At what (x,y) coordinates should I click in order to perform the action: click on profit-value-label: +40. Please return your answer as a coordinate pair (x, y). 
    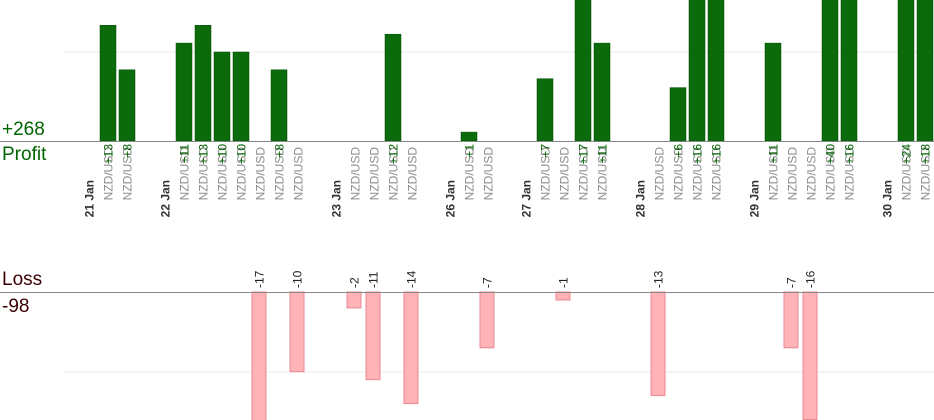
    Looking at the image, I should click on (830, 154).